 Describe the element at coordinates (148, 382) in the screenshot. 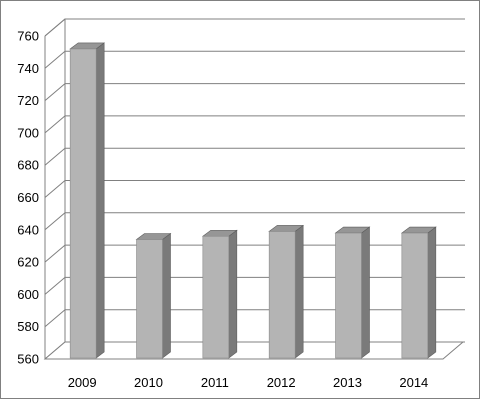

I see `x-tick-label: 2010` at that location.